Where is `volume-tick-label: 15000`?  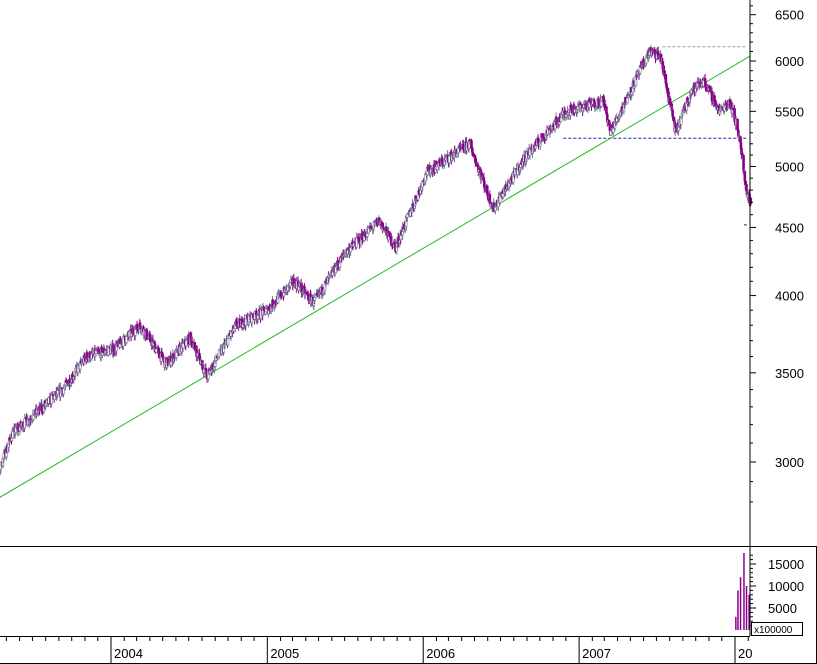
volume-tick-label: 15000 is located at coordinates (786, 564).